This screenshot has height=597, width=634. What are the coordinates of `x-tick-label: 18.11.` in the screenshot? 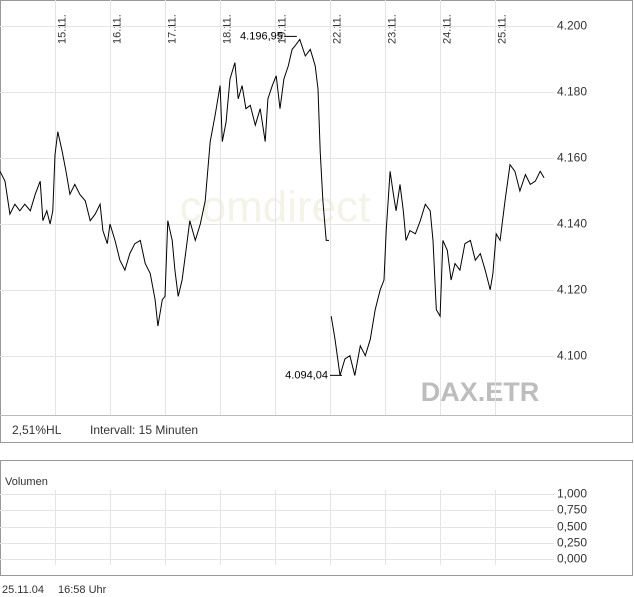 It's located at (227, 29).